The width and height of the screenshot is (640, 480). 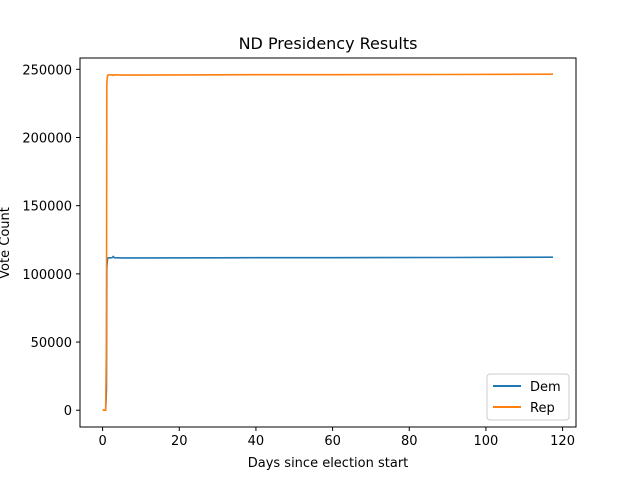 What do you see at coordinates (332, 441) in the screenshot?
I see `x-tick-label-3: 60` at bounding box center [332, 441].